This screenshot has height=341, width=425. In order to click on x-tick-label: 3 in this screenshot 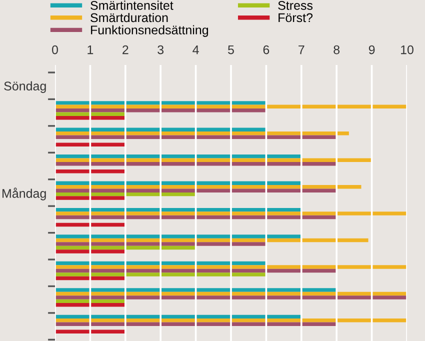, I will do `click(161, 49)`.